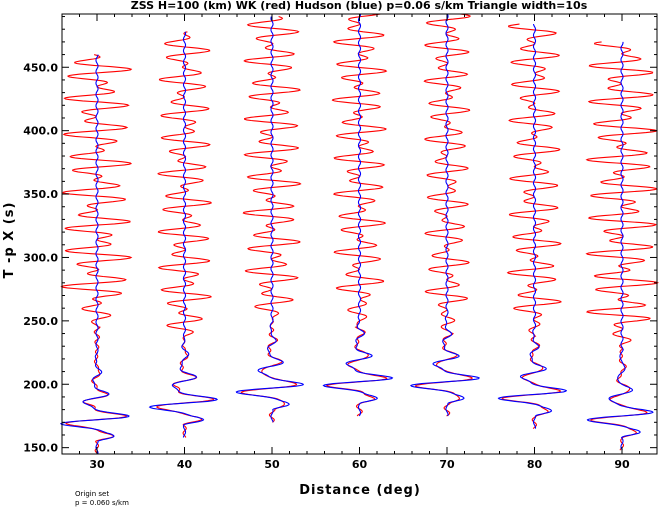 Image resolution: width=659 pixels, height=508 pixels. What do you see at coordinates (9, 240) in the screenshot?
I see `y-axis-label: T -p X (s)` at bounding box center [9, 240].